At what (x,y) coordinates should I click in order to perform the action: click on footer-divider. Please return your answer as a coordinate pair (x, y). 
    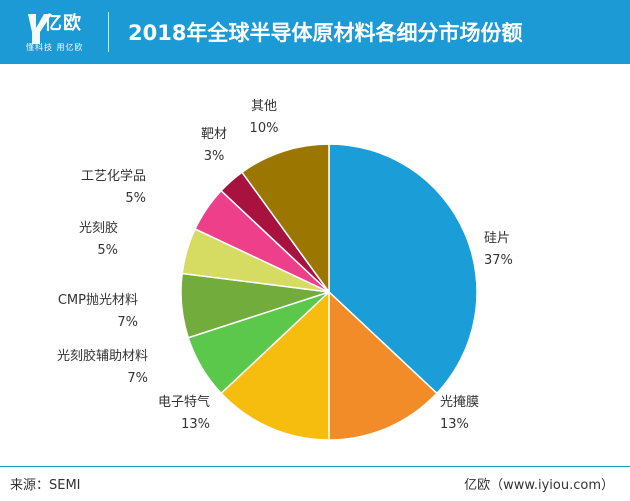
    Looking at the image, I should click on (315, 466).